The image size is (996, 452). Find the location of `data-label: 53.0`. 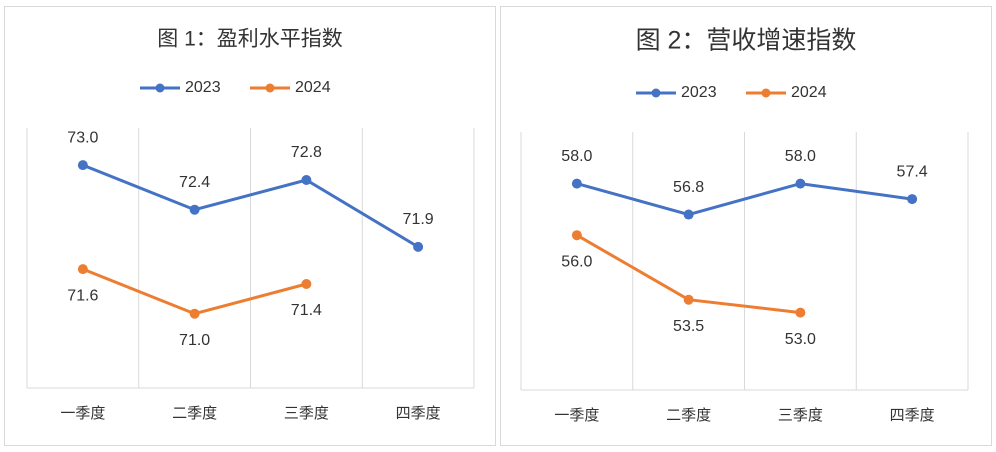

data-label: 53.0 is located at coordinates (800, 339).